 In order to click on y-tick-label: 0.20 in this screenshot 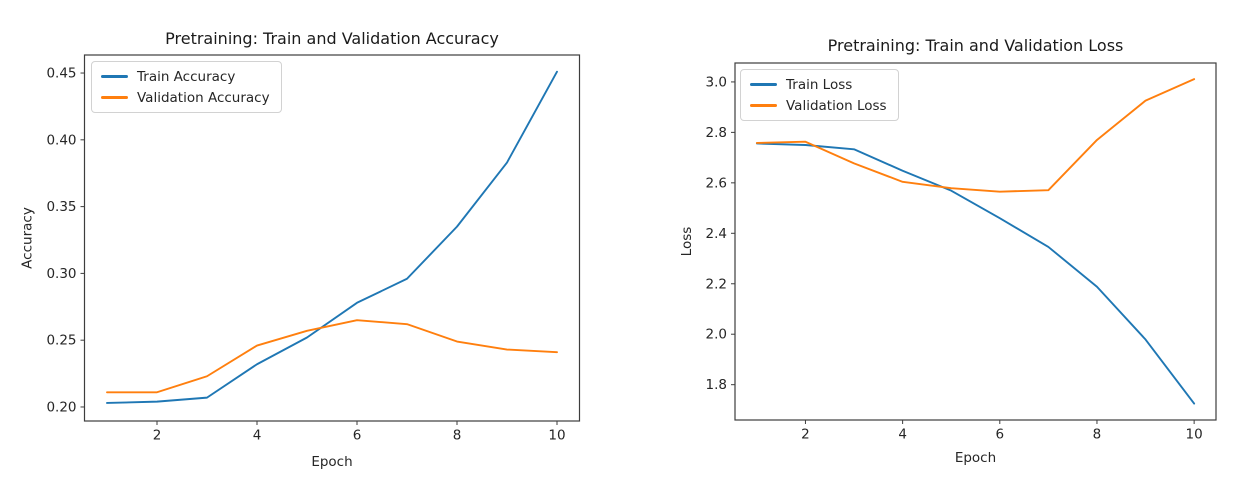, I will do `click(61, 407)`.